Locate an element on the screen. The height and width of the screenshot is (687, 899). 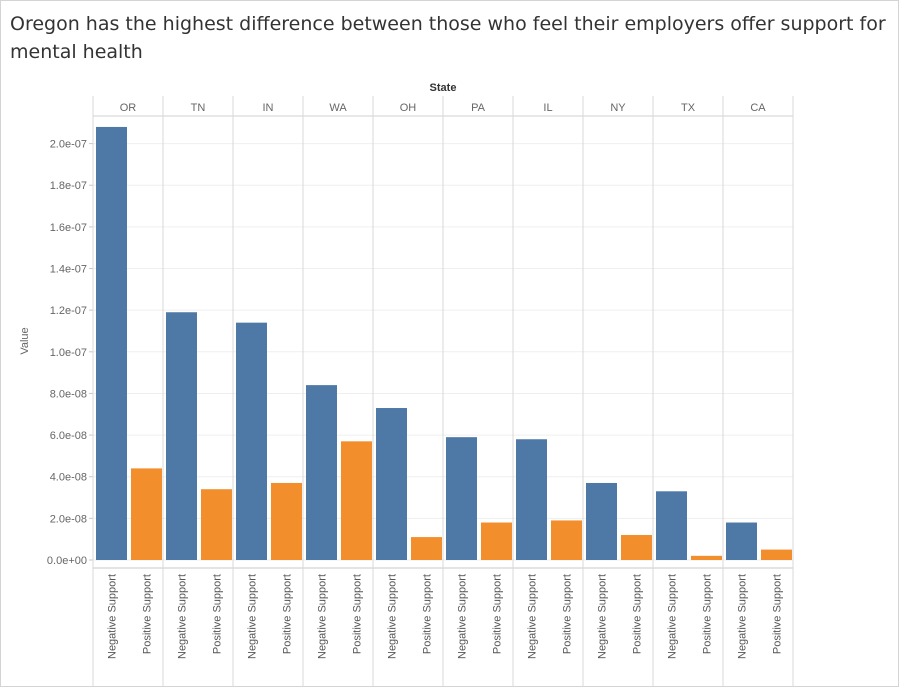
category-header: IL is located at coordinates (547, 108).